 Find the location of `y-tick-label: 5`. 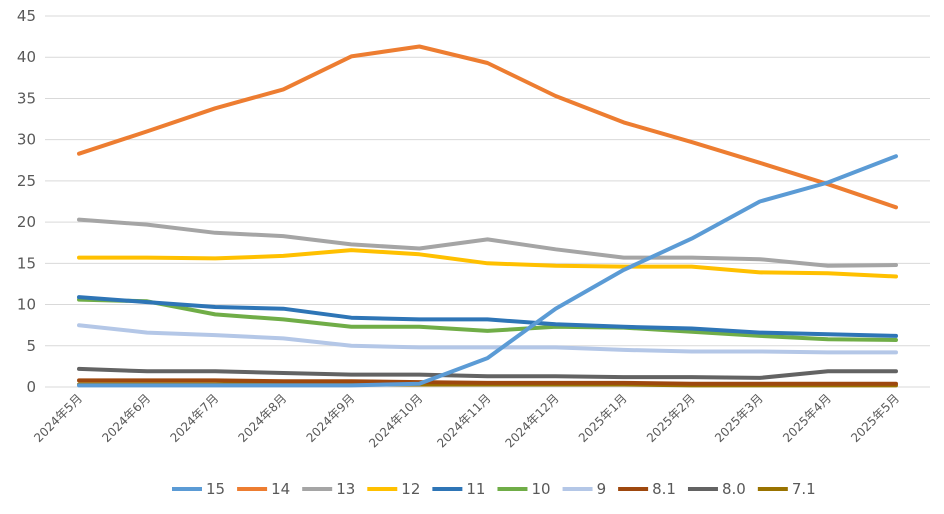

y-tick-label: 5 is located at coordinates (31, 346).